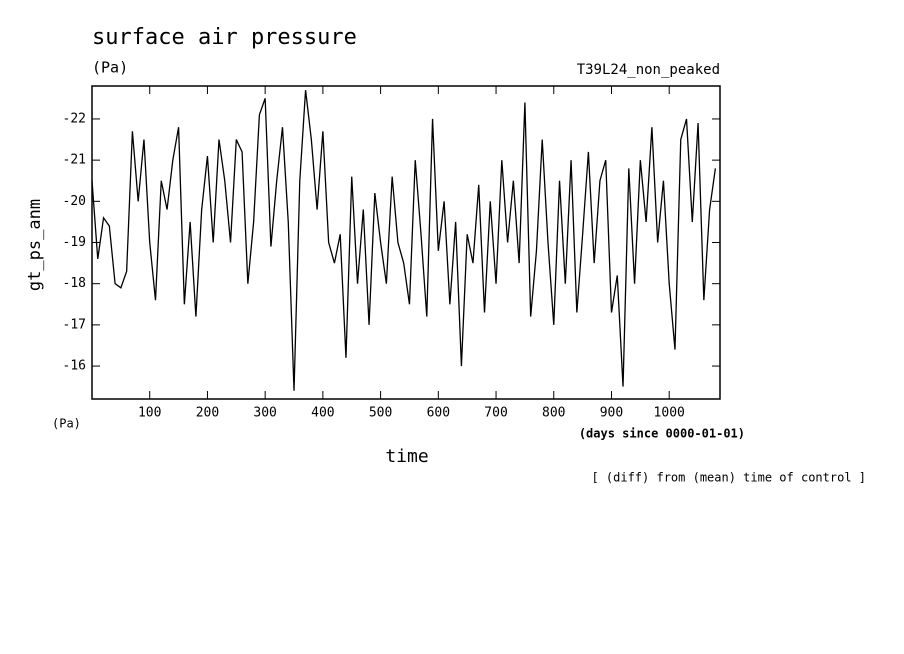  Describe the element at coordinates (553, 413) in the screenshot. I see `x-tick-label: 800` at that location.